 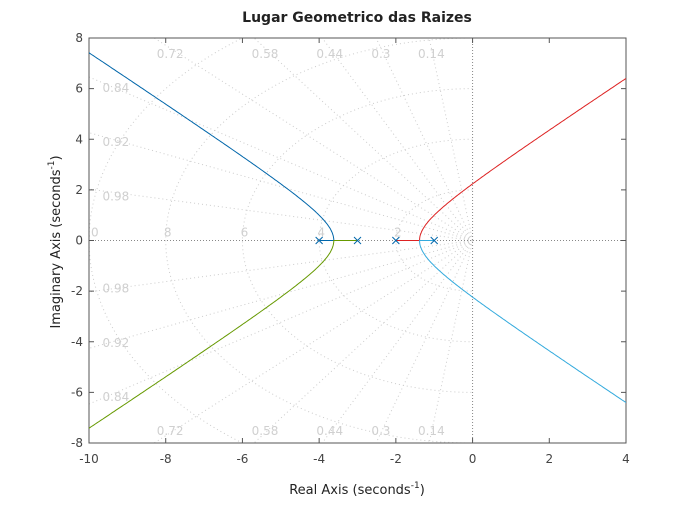 I want to click on chart-title: Lugar Geometrico das Raizes, so click(x=357, y=18).